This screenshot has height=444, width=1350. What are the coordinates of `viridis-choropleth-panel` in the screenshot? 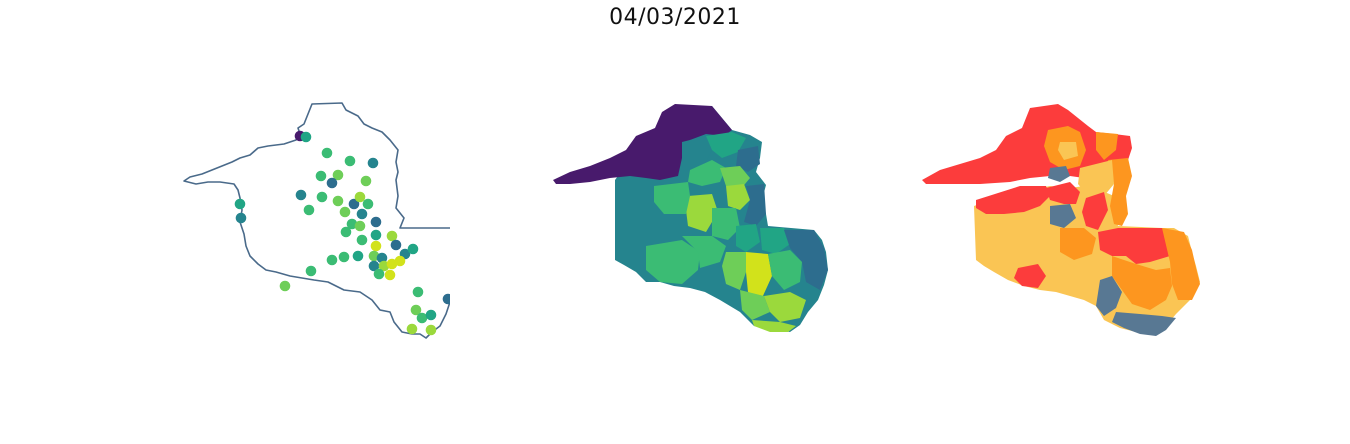 It's located at (690, 218).